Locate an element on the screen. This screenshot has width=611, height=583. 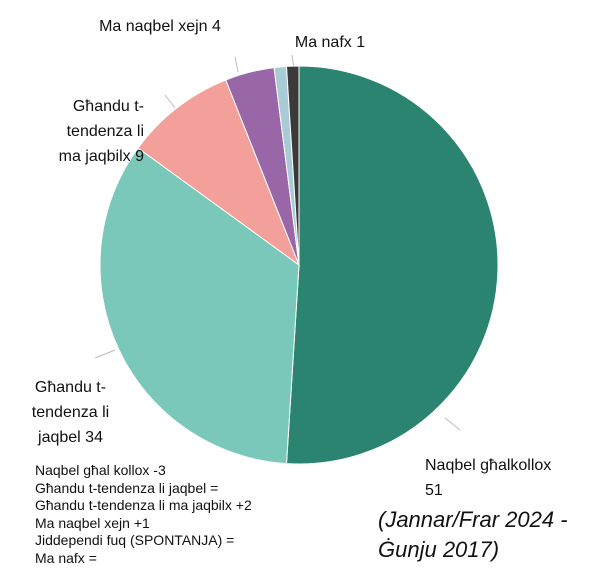
value-label: 4 is located at coordinates (216, 26).